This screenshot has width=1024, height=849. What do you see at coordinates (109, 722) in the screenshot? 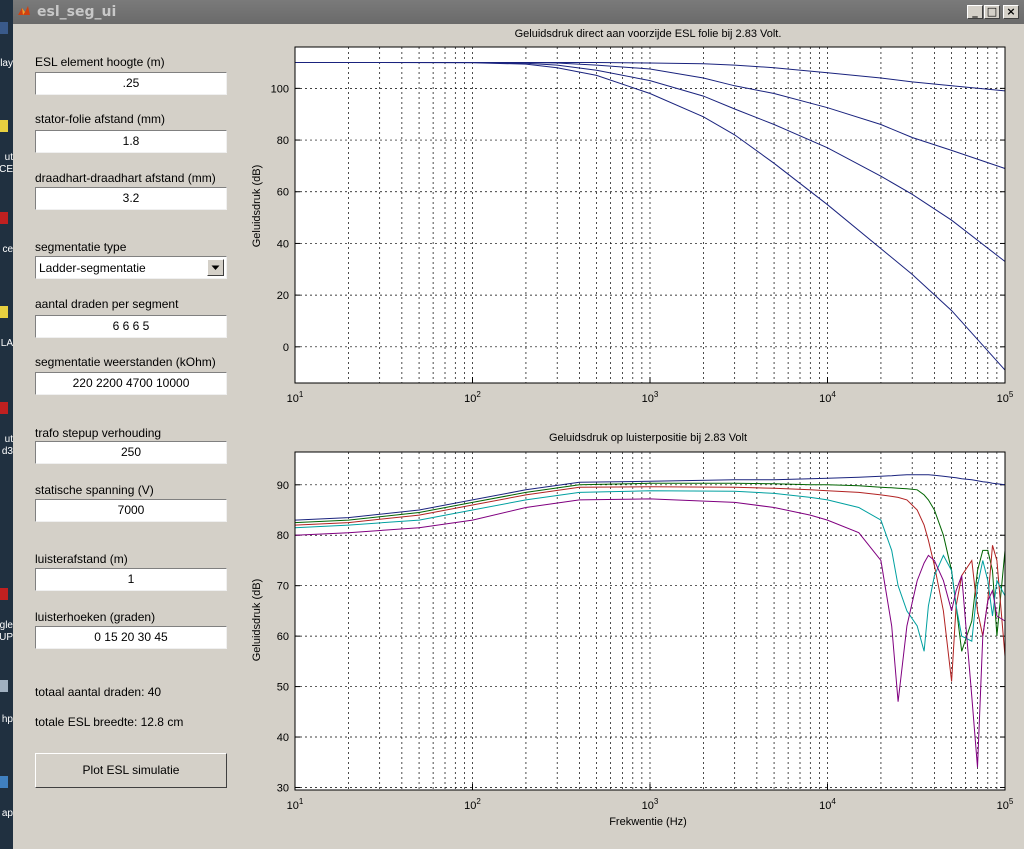
I see `total-width-text: totale ESL breedte: 12.8 cm` at bounding box center [109, 722].